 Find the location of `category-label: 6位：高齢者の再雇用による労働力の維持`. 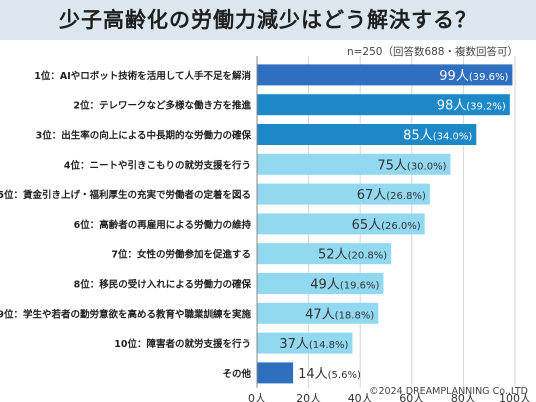

category-label: 6位：高齢者の再雇用による労働力の維持 is located at coordinates (163, 225).